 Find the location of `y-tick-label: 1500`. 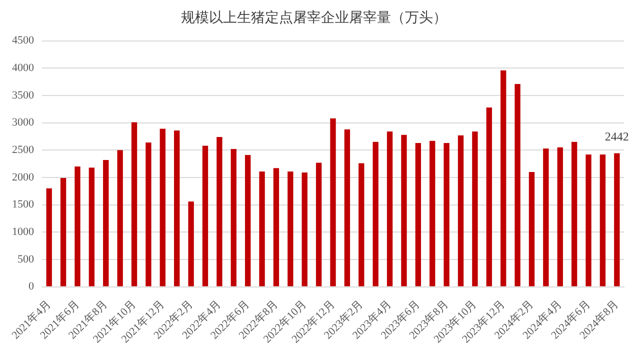

y-tick-label: 1500 is located at coordinates (23, 204).